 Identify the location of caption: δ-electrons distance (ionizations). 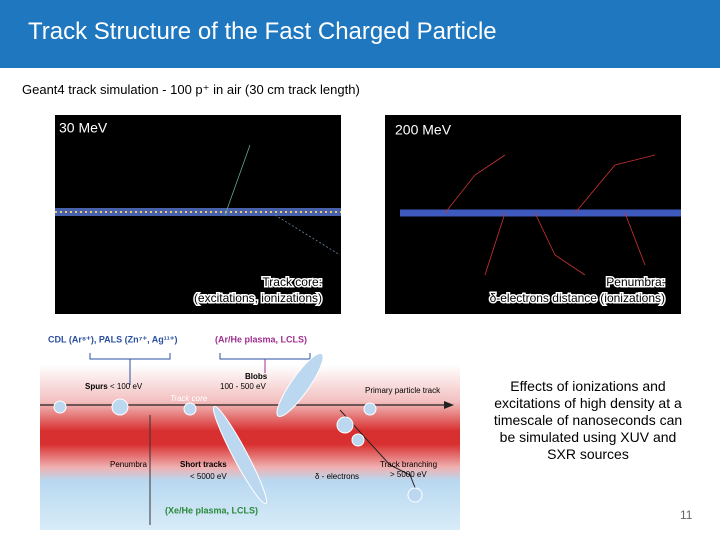
(577, 298).